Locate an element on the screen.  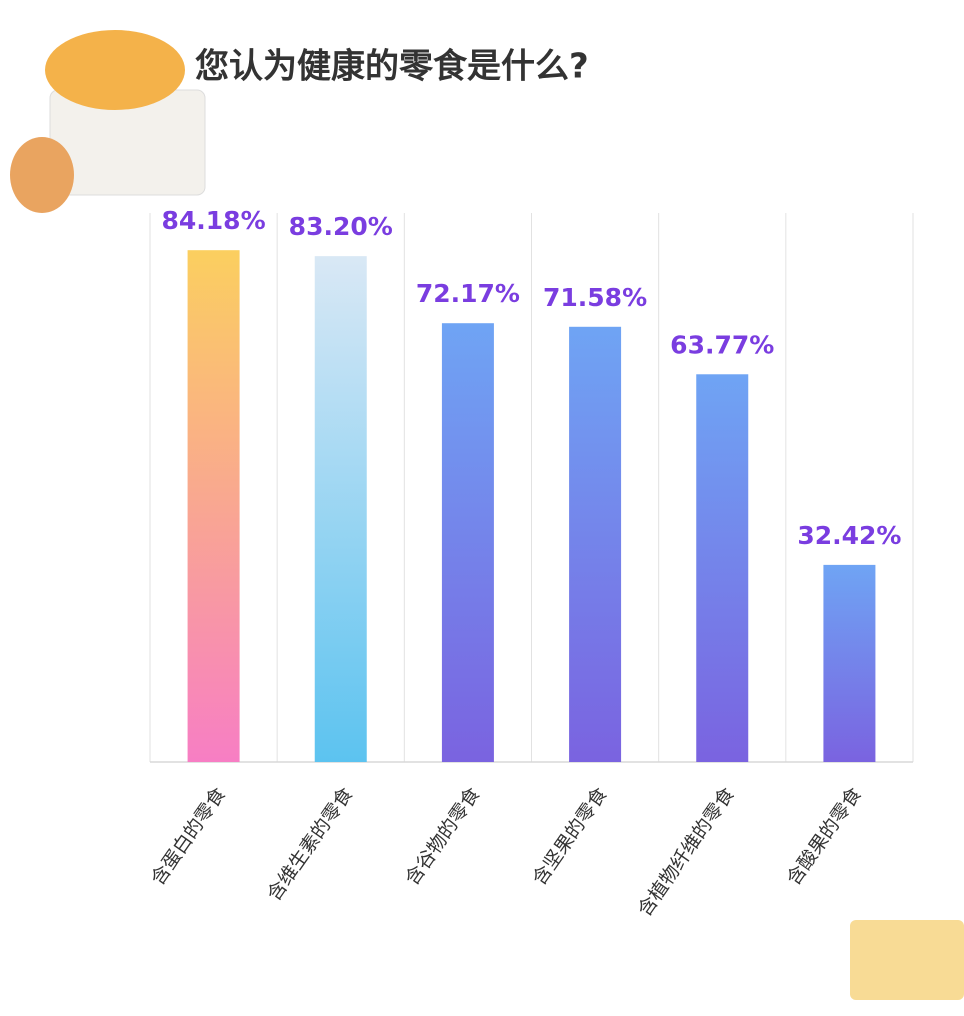
x-tick-label: 含维生素的零食 is located at coordinates (310, 844).